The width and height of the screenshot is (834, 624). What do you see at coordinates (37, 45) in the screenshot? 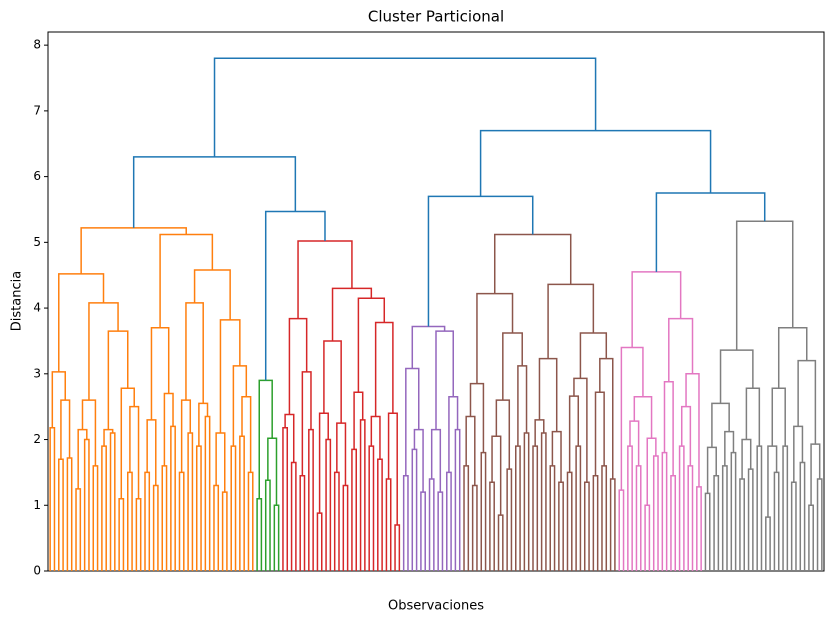
I see `y-tick-label: 8` at bounding box center [37, 45].